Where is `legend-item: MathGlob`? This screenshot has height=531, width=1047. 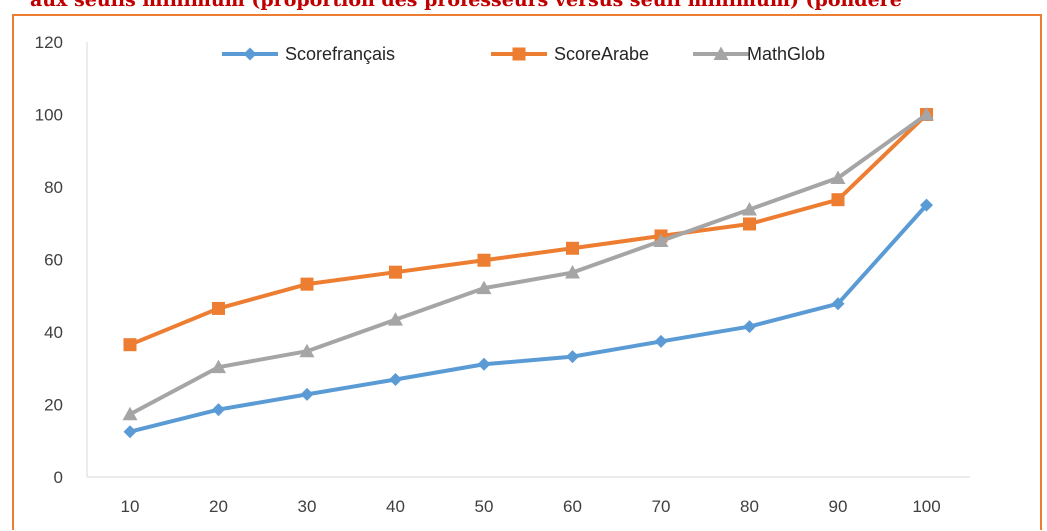 legend-item: MathGlob is located at coordinates (759, 54).